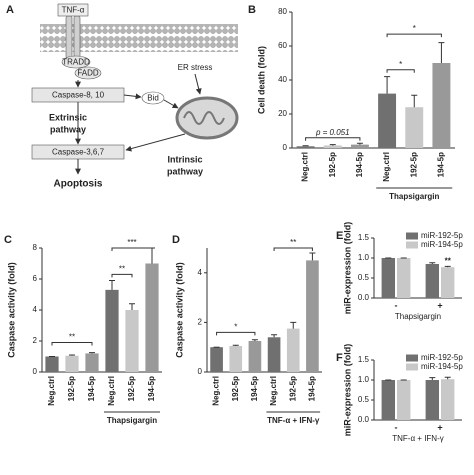  I want to click on panel-letter: F, so click(339, 358).